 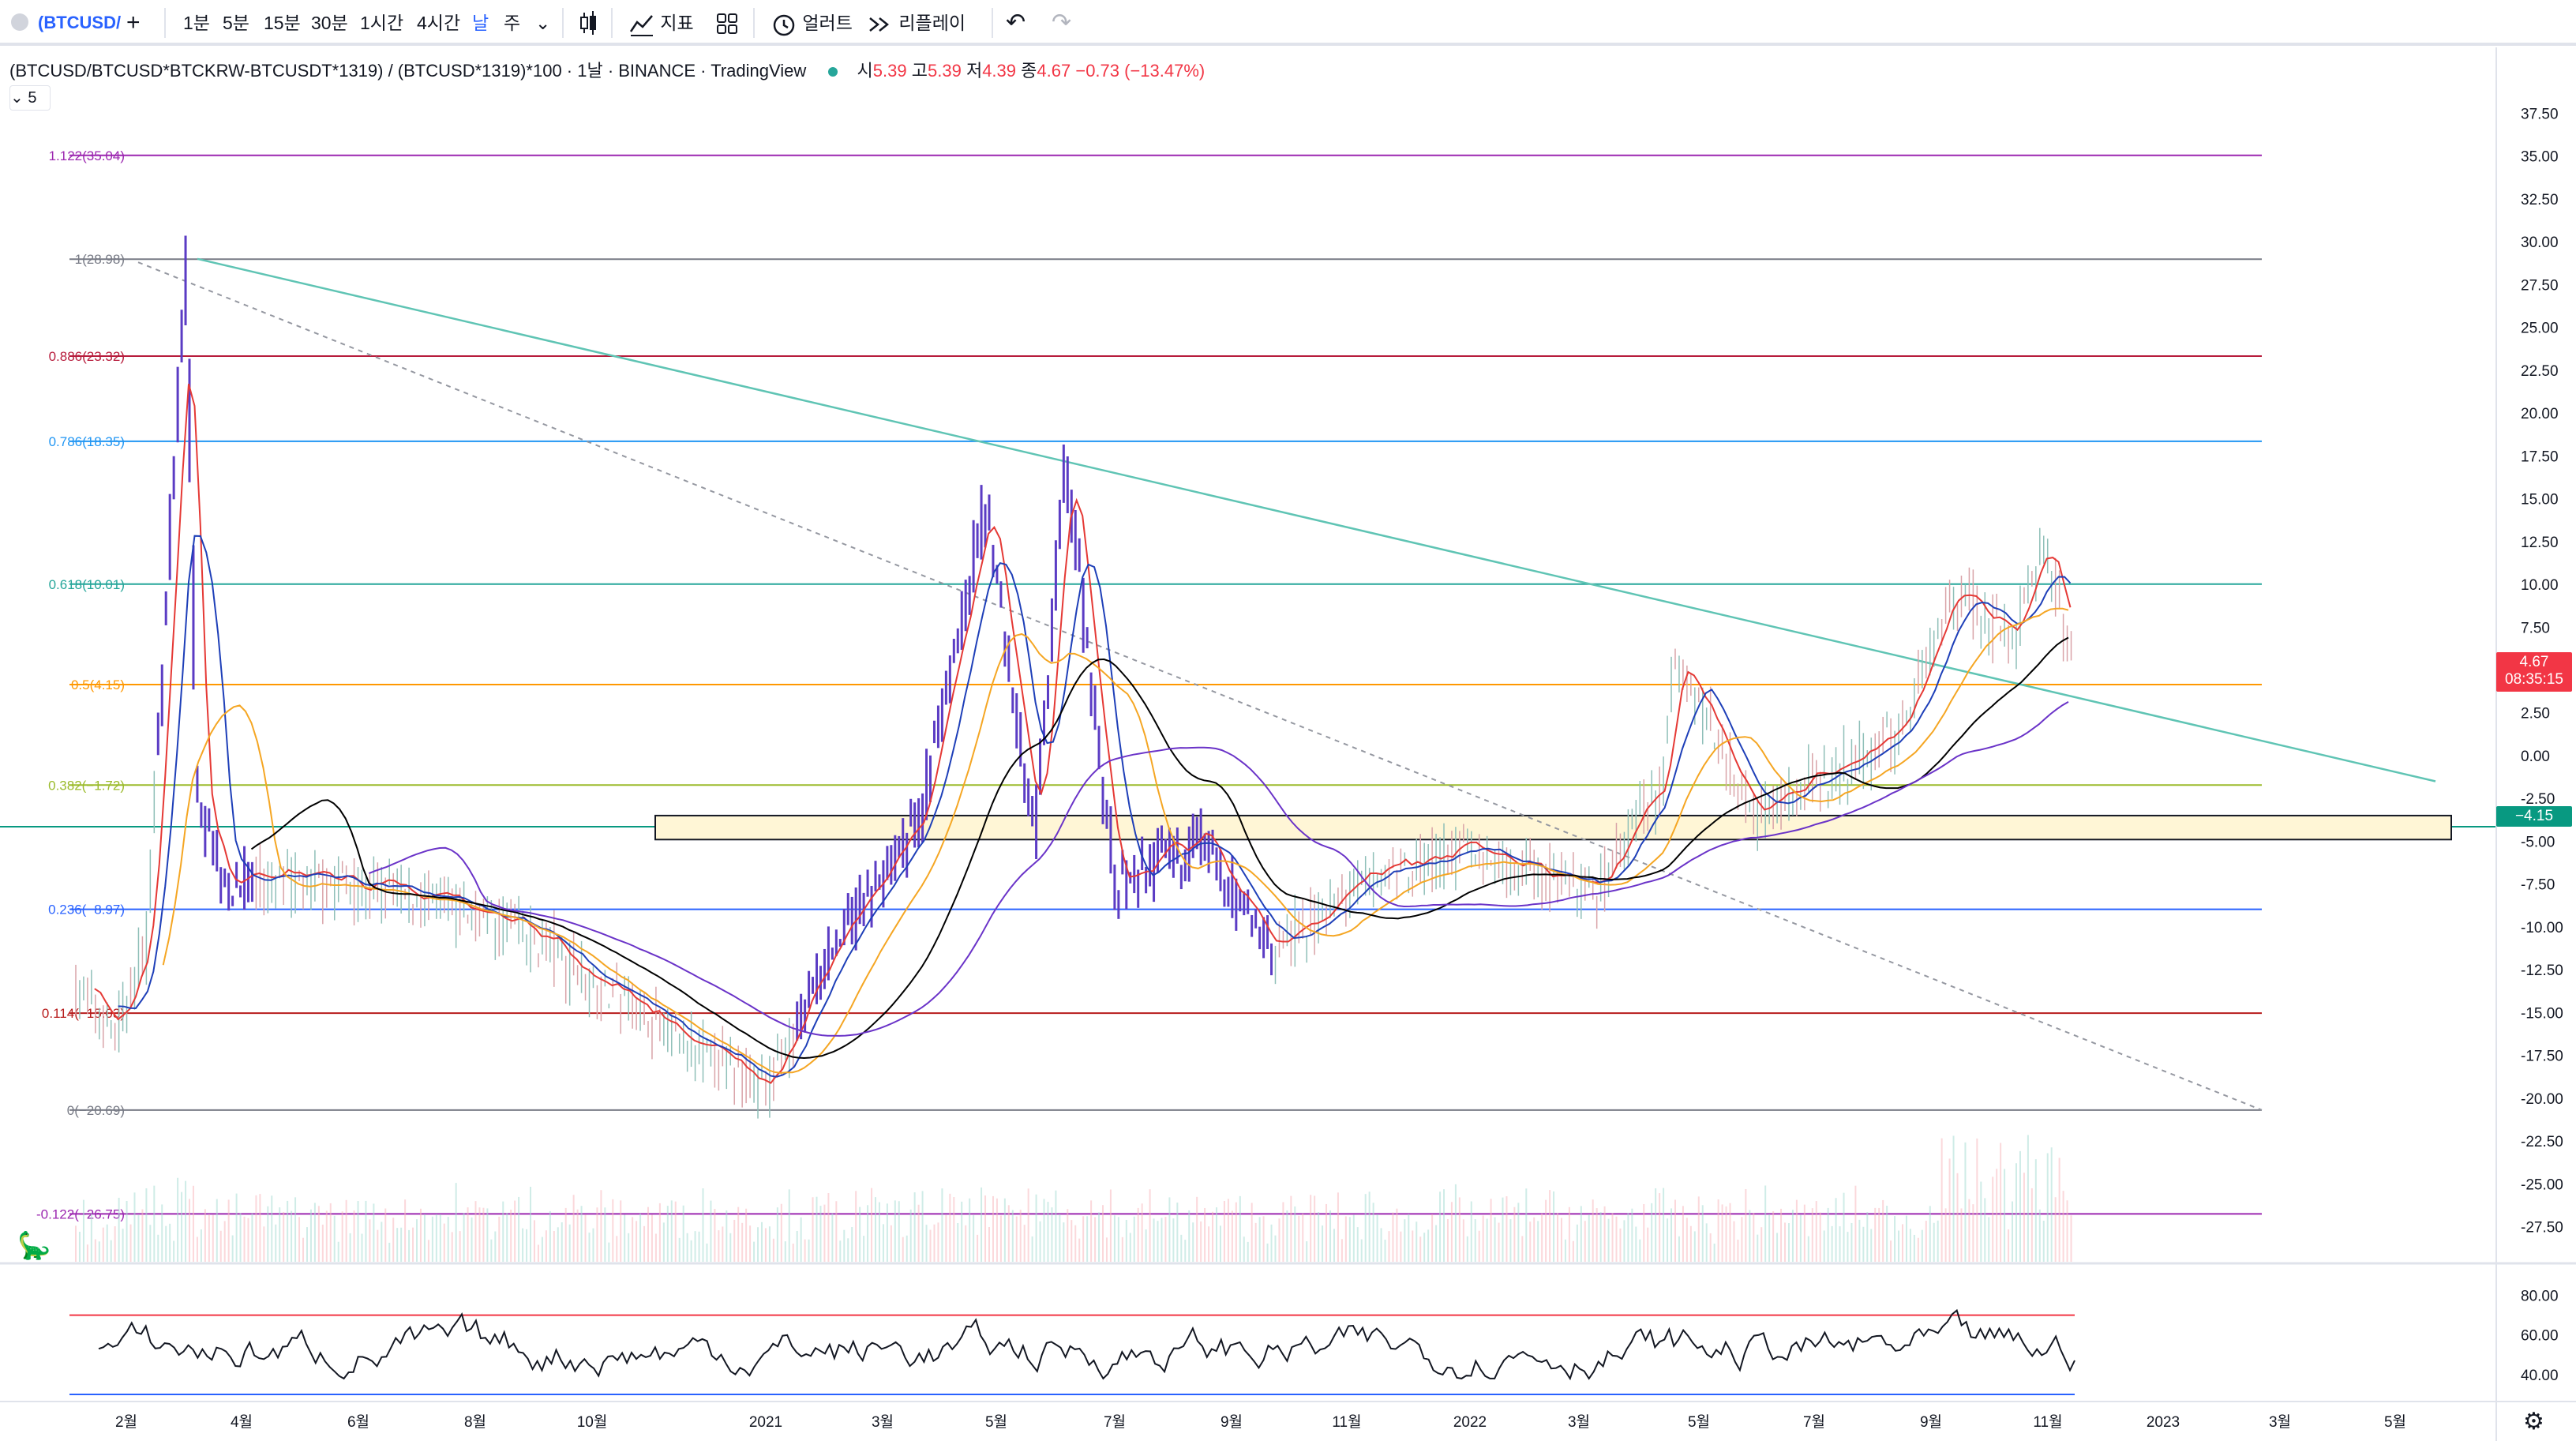 What do you see at coordinates (563, 23) in the screenshot?
I see `toolbar-divider` at bounding box center [563, 23].